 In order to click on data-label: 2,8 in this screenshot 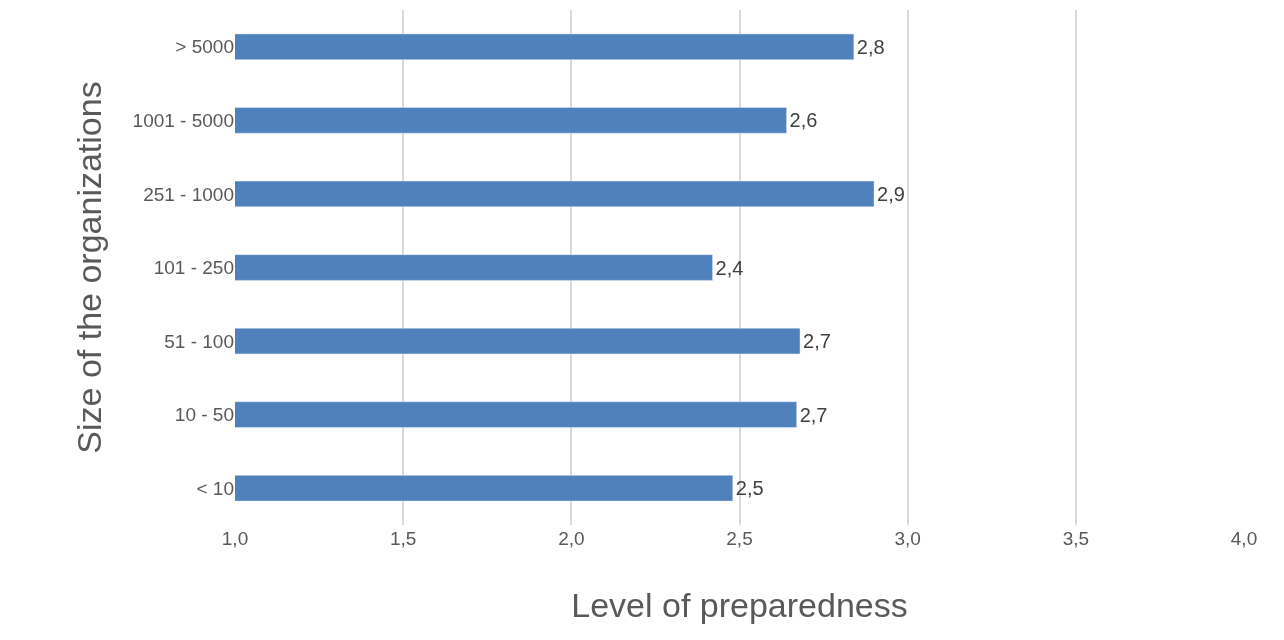, I will do `click(870, 46)`.